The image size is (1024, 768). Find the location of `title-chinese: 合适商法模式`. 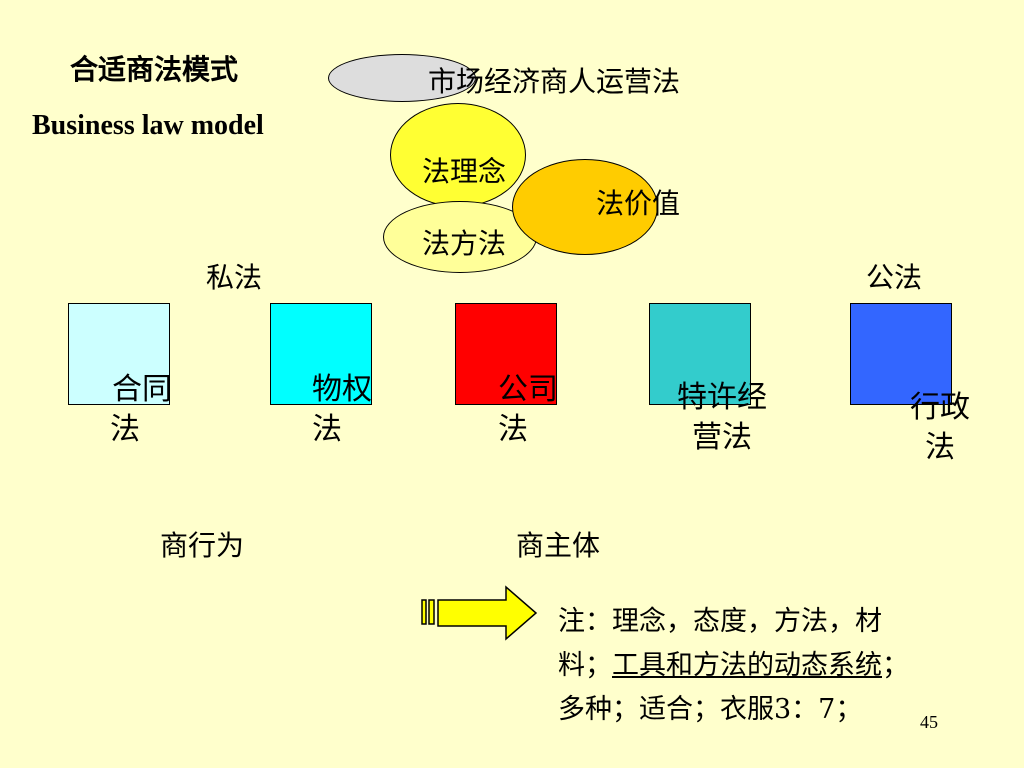

title-chinese: 合适商法模式 is located at coordinates (154, 69).